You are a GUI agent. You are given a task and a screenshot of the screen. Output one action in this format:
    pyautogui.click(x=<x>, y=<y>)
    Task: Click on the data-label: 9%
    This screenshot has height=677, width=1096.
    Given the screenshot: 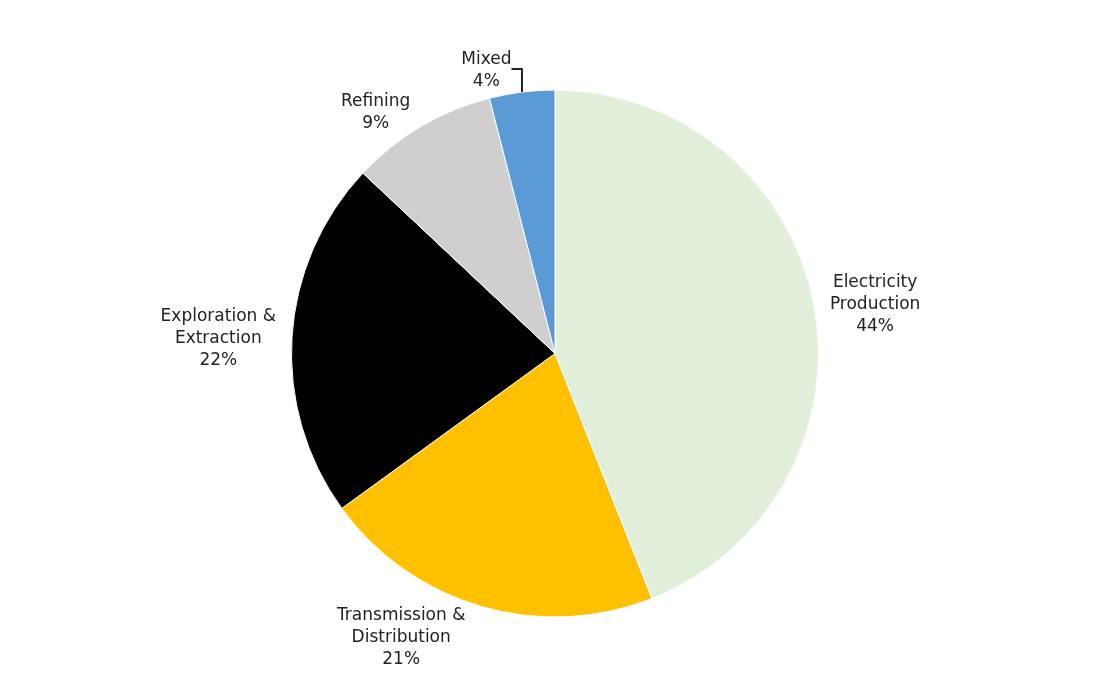 What is the action you would take?
    pyautogui.click(x=376, y=122)
    